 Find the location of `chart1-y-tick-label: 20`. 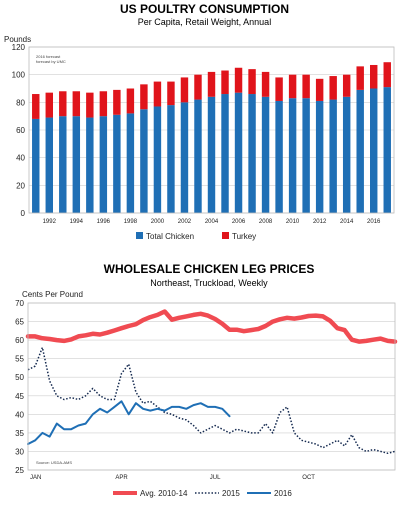

chart1-y-tick-label: 20 is located at coordinates (20, 185).